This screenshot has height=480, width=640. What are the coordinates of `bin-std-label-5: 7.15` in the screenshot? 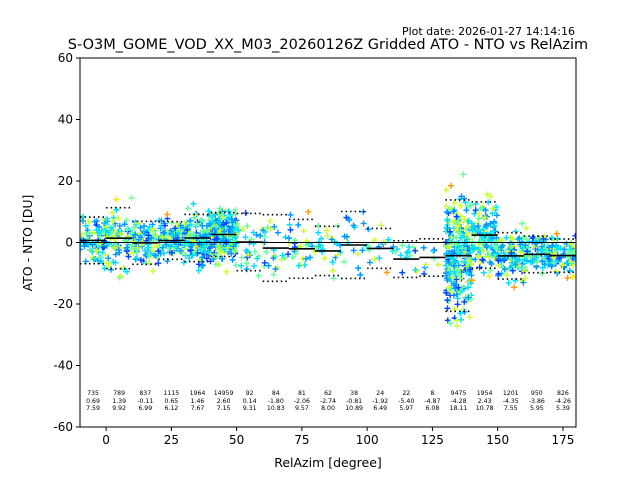 It's located at (224, 408).